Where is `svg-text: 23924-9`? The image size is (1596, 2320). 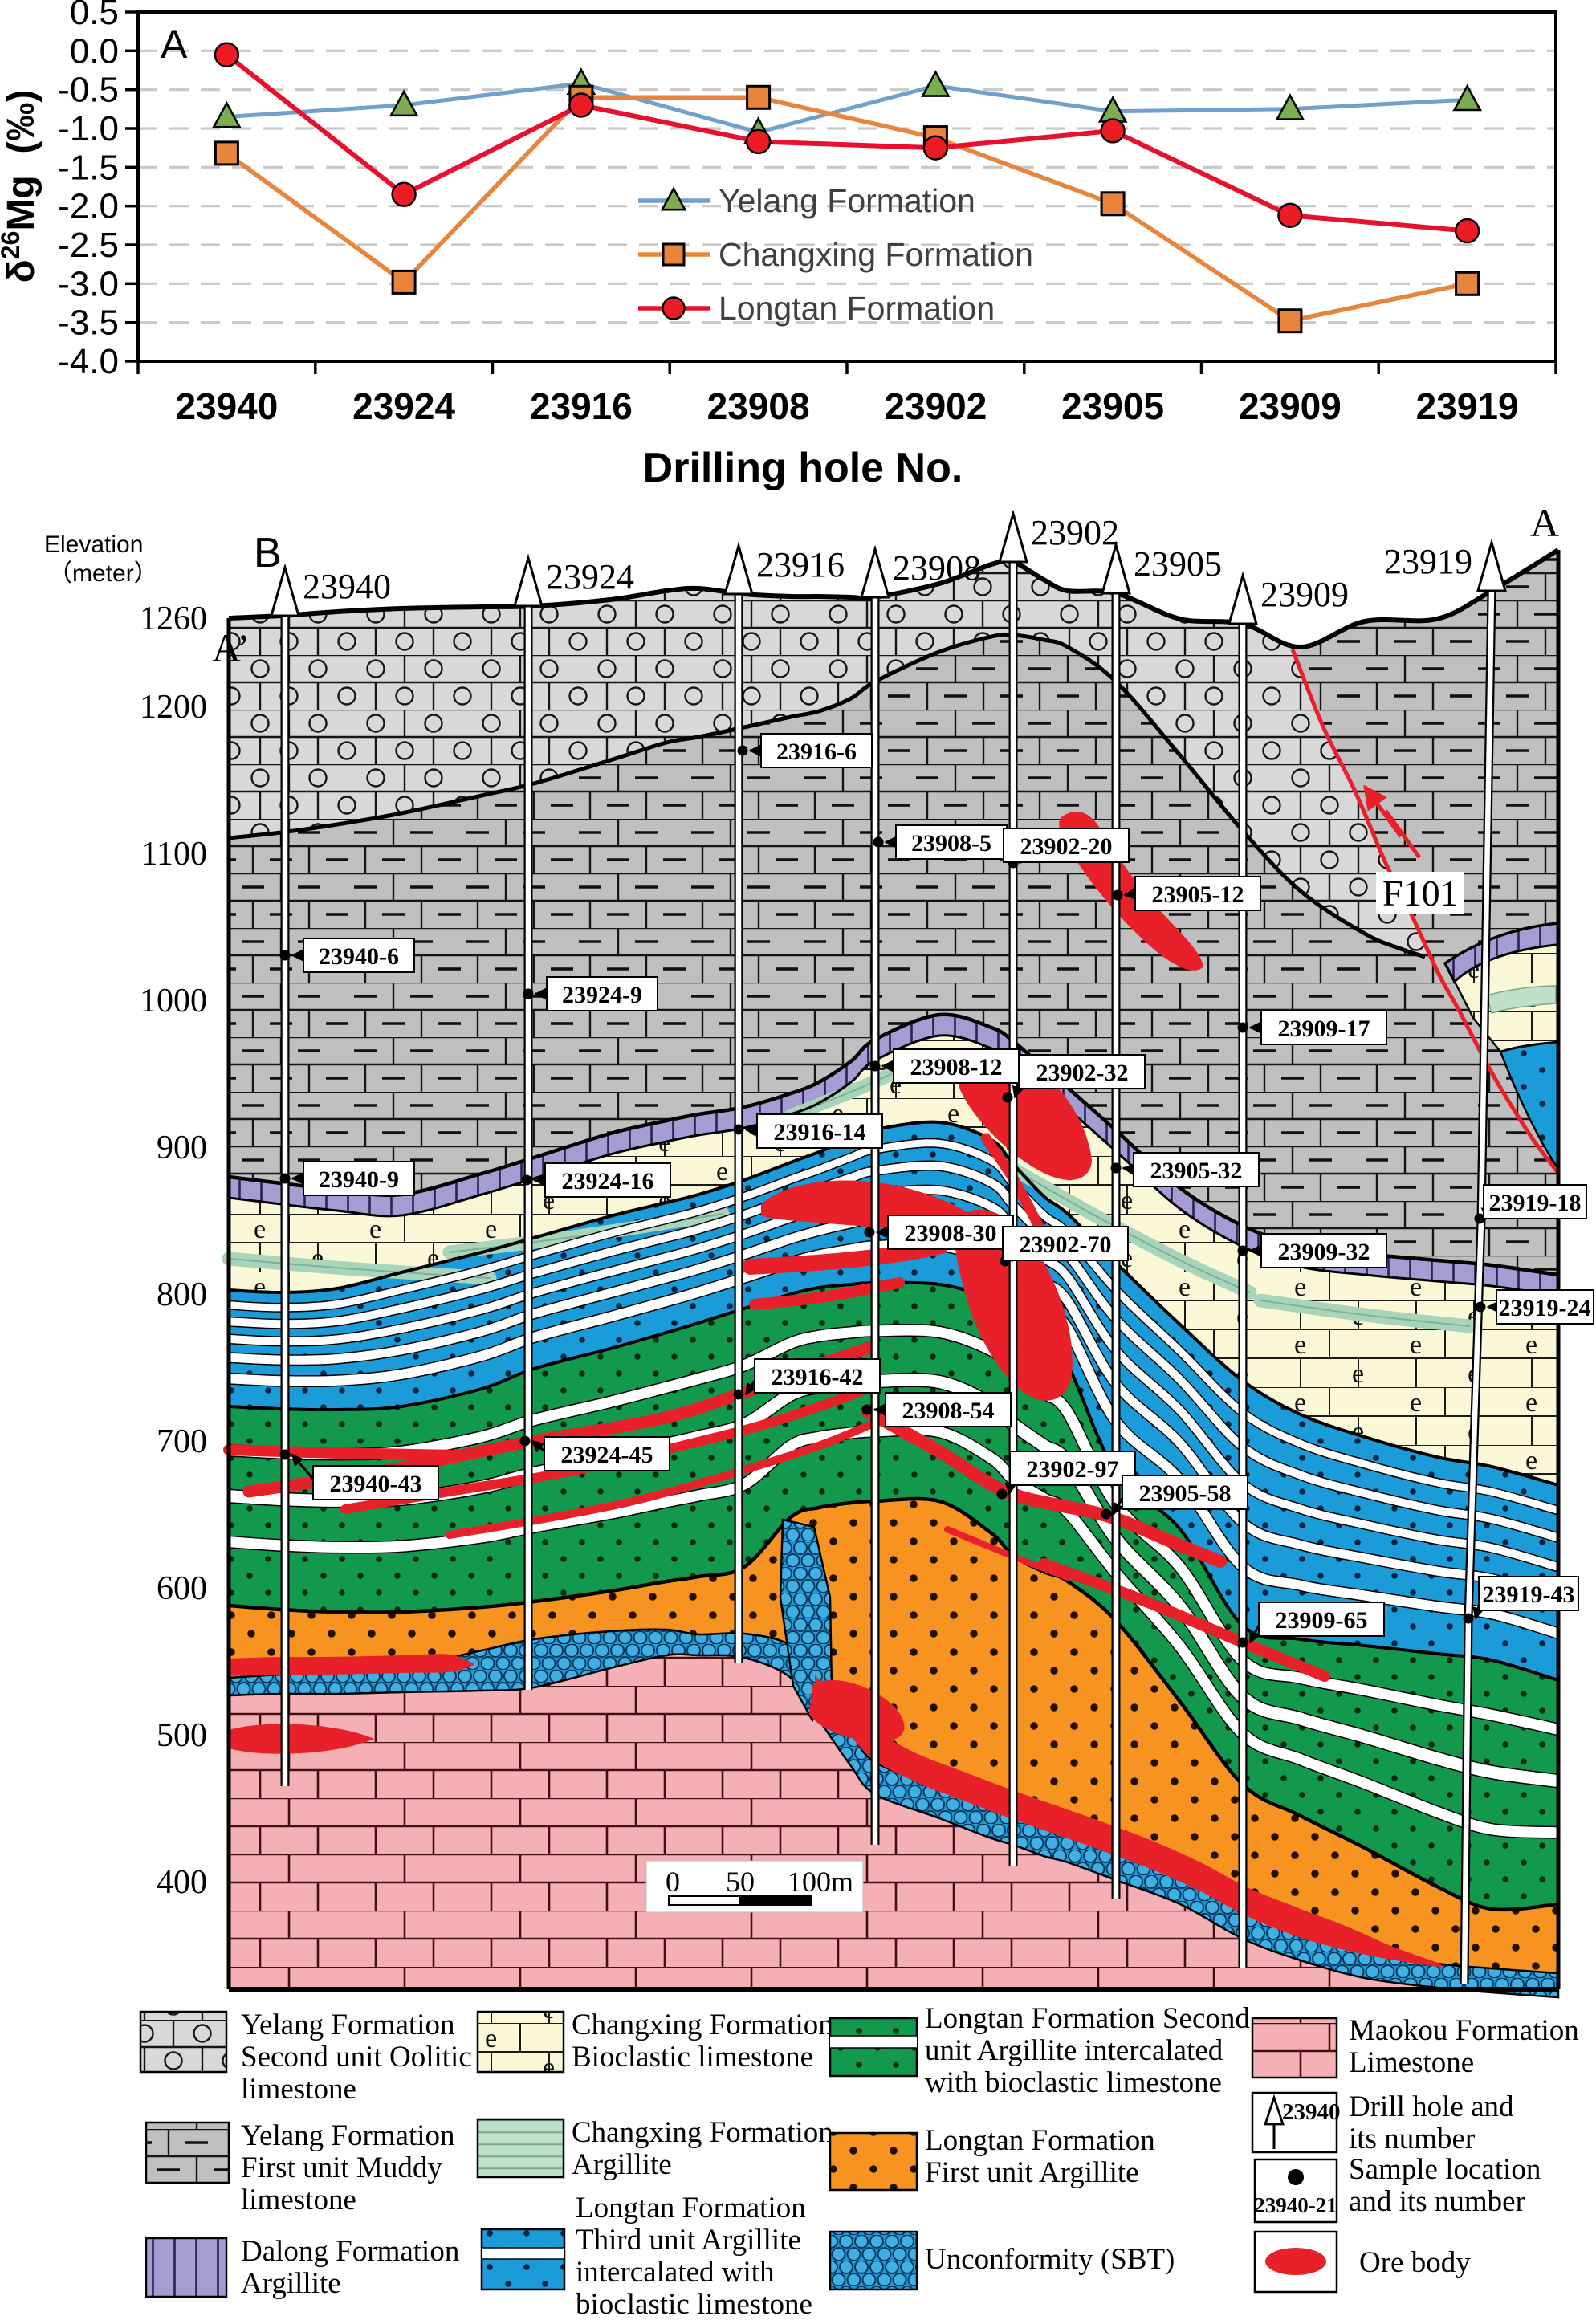
svg-text: 23924-9 is located at coordinates (602, 995).